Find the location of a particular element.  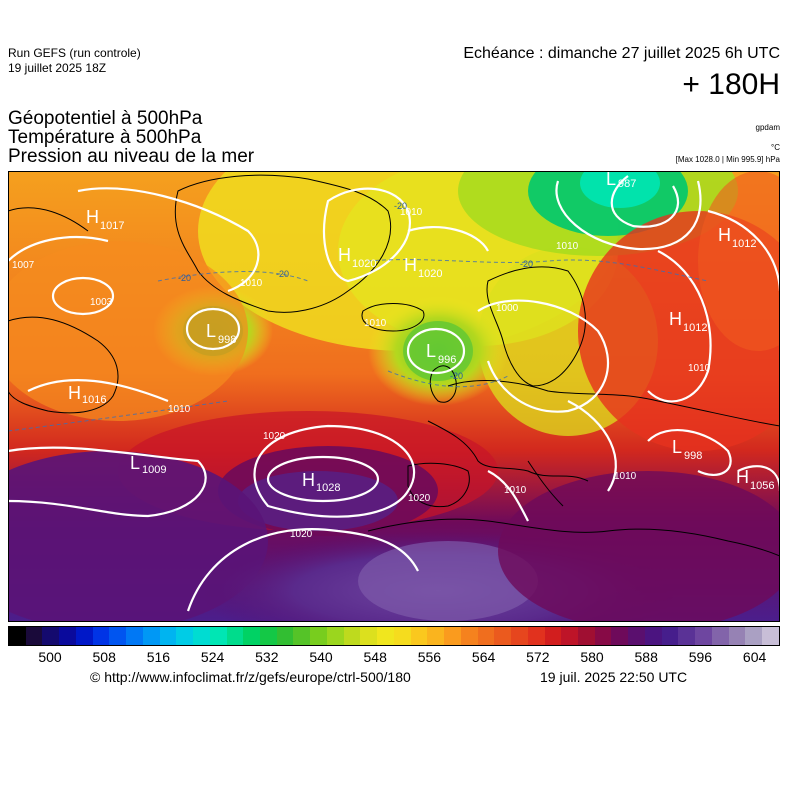

isobar-label: 1007 is located at coordinates (23, 265).